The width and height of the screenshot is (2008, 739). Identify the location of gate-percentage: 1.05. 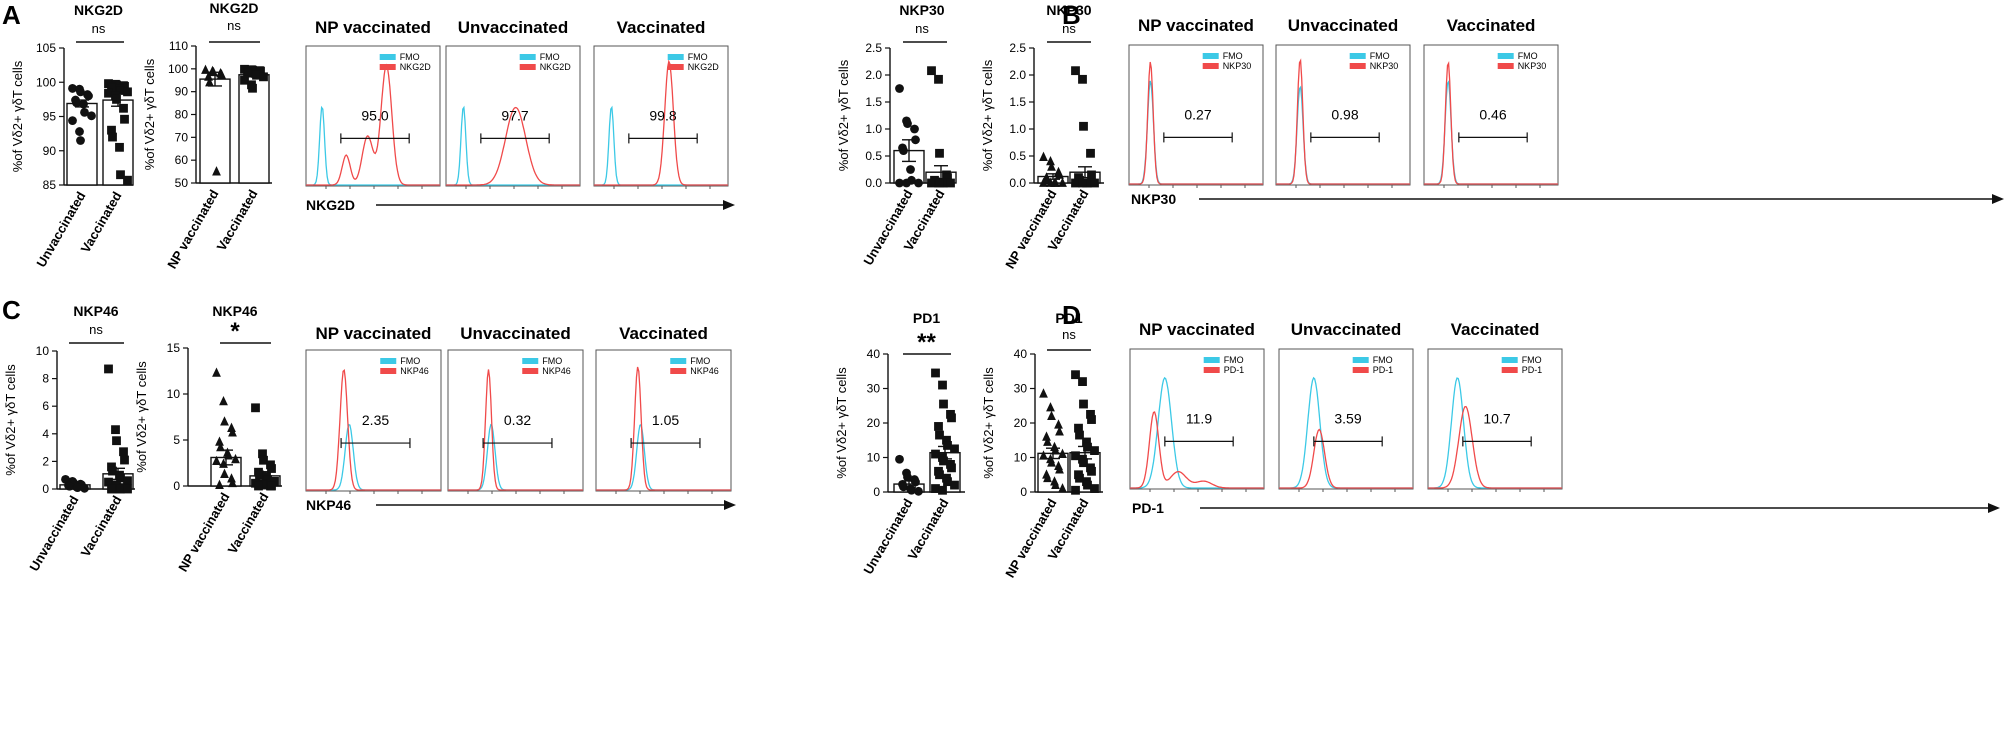
(665, 420).